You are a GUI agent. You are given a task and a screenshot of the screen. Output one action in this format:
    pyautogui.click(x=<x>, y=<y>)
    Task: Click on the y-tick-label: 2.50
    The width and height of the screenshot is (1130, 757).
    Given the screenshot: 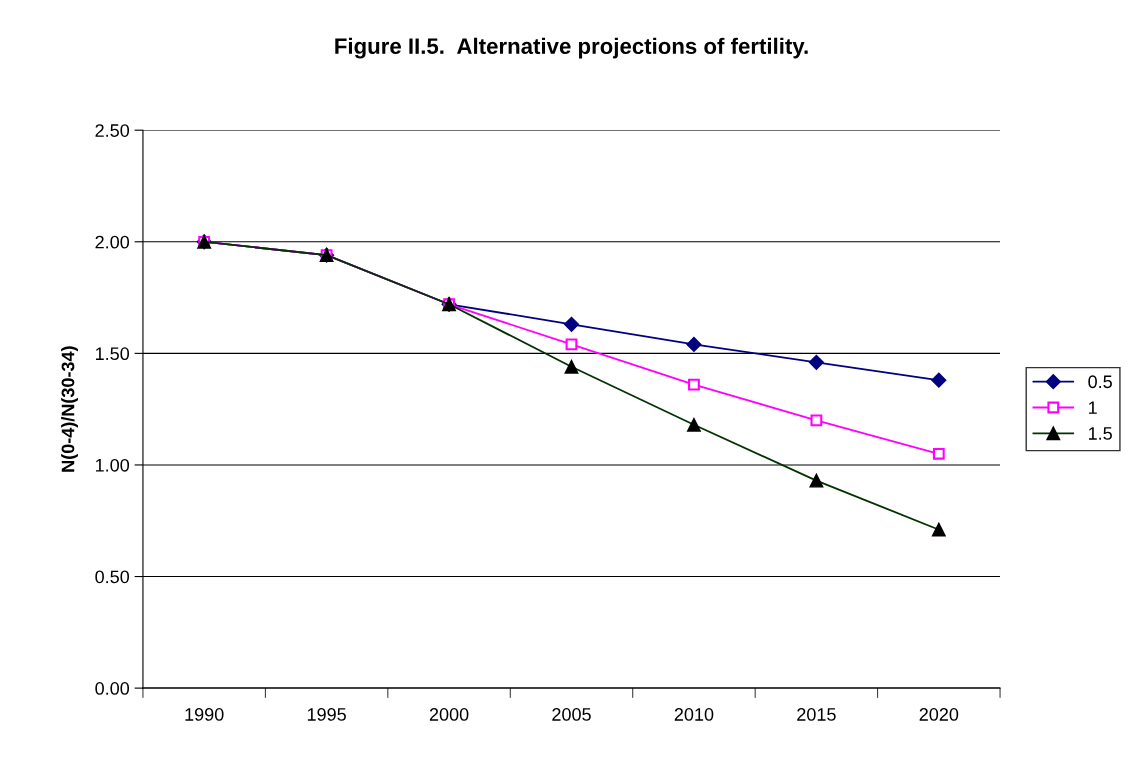 What is the action you would take?
    pyautogui.click(x=112, y=130)
    